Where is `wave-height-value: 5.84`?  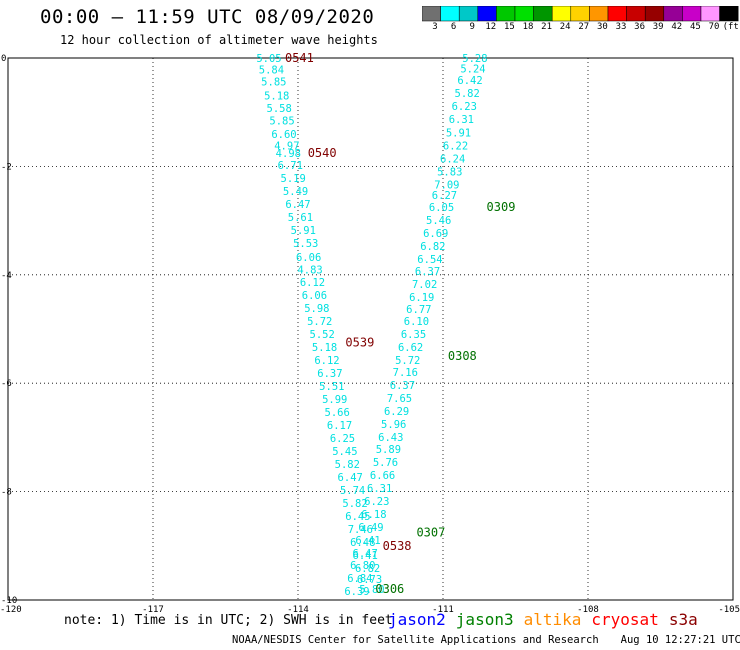
wave-height-value: 5.84 is located at coordinates (271, 70).